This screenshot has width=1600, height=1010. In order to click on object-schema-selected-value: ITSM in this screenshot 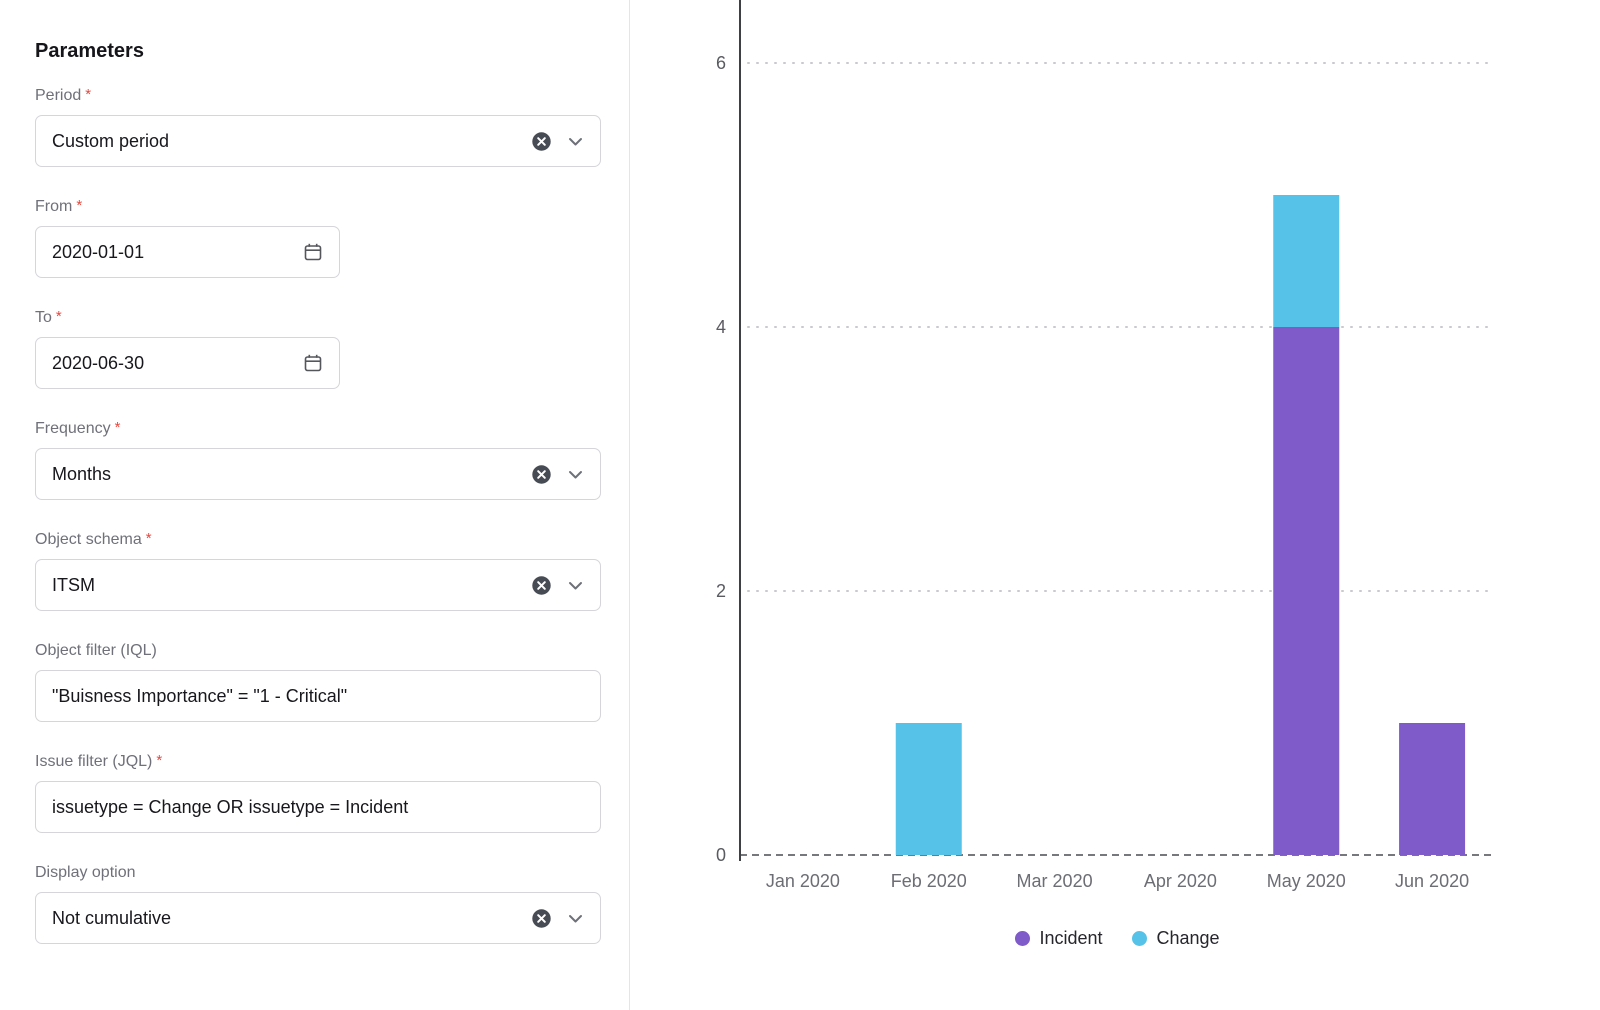, I will do `click(73, 584)`.